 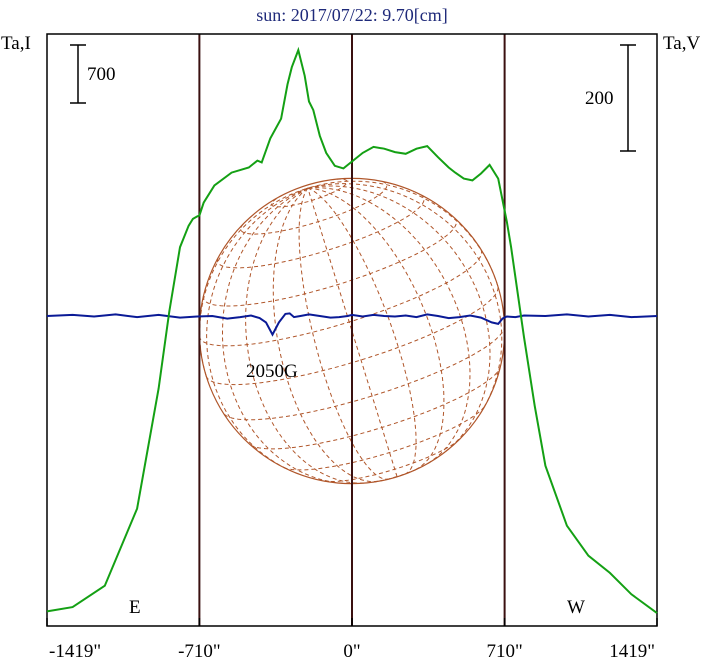 I want to click on west-limb-label: W, so click(x=576, y=607).